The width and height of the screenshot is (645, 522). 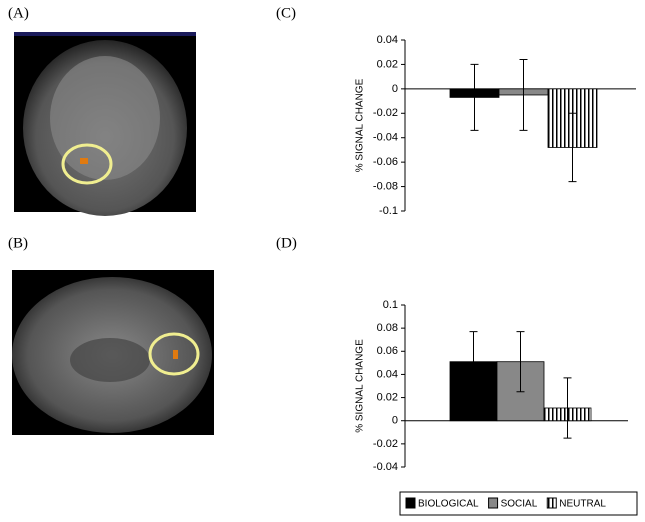 What do you see at coordinates (388, 211) in the screenshot?
I see `y-tick-label: -0.1` at bounding box center [388, 211].